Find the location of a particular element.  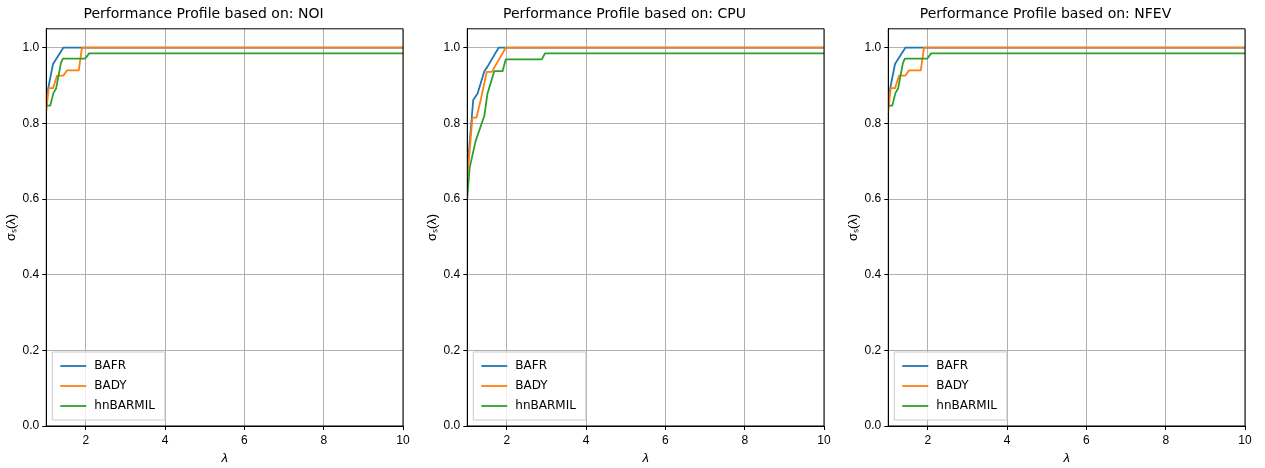

chart-title: Performance Profile based on: CPU is located at coordinates (624, 13).